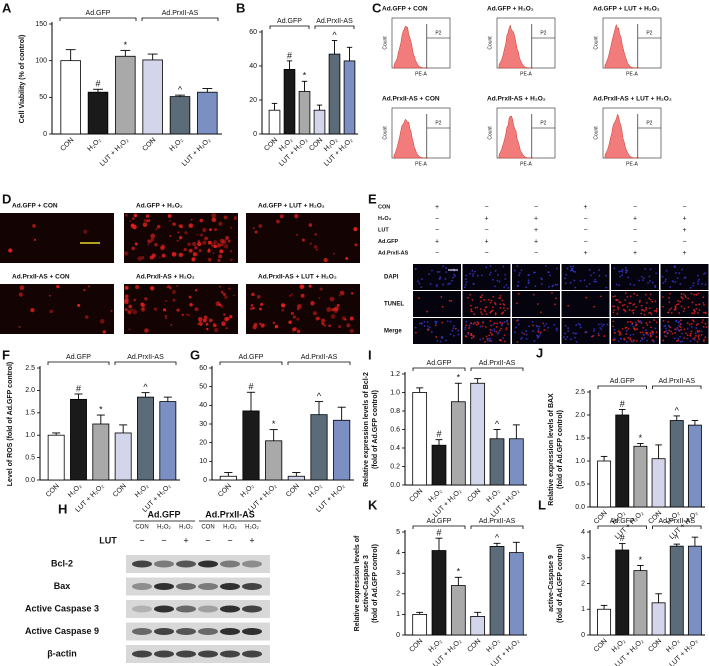  What do you see at coordinates (164, 514) in the screenshot?
I see `blot-group: Ad.GFP` at bounding box center [164, 514].